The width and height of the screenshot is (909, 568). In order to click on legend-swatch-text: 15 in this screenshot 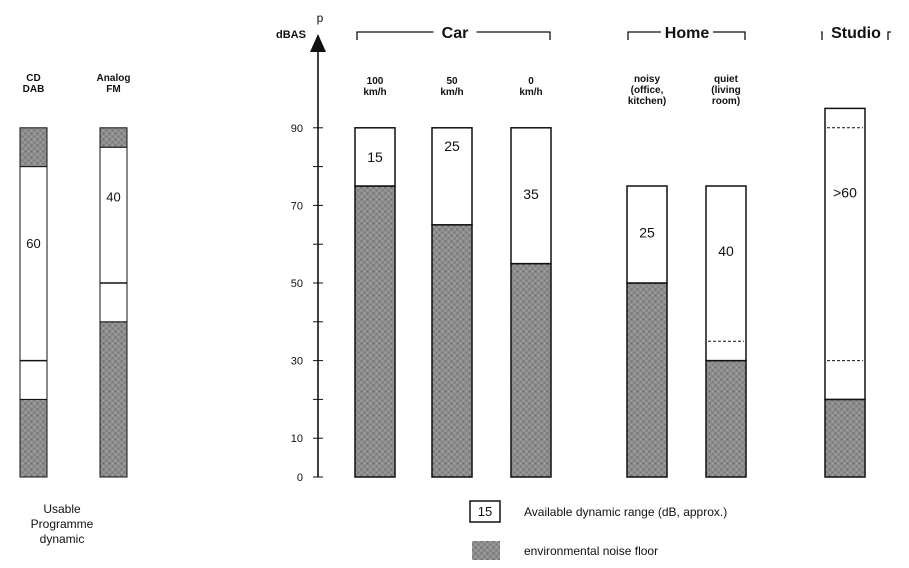, I will do `click(485, 511)`.